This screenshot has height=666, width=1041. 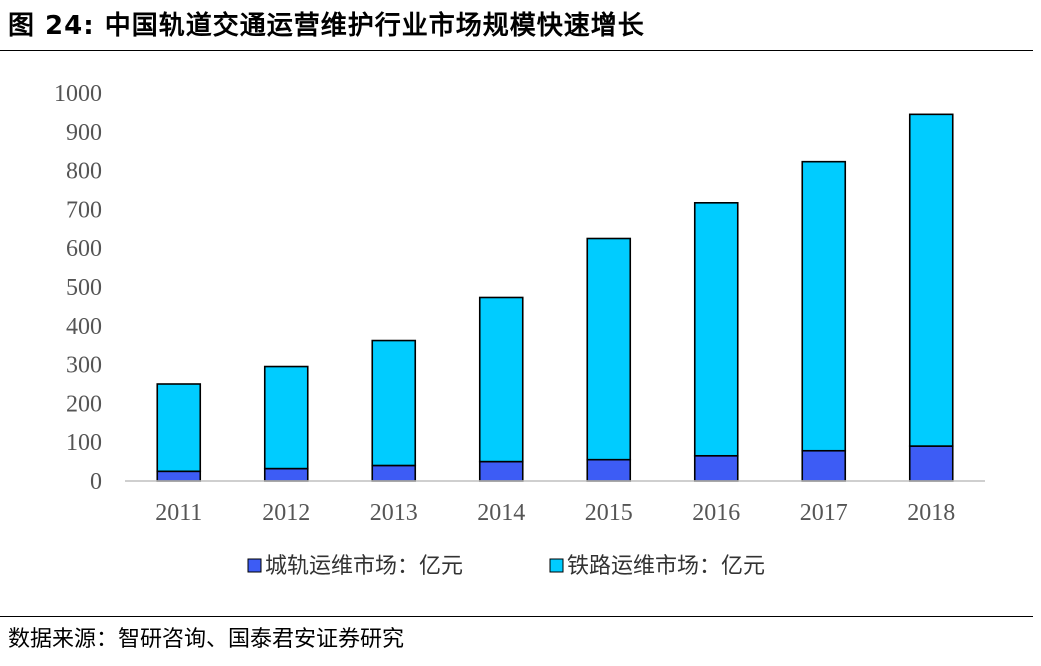 I want to click on source-note: 数据来源：智研咨询、国泰君安证券研究, so click(x=206, y=639).